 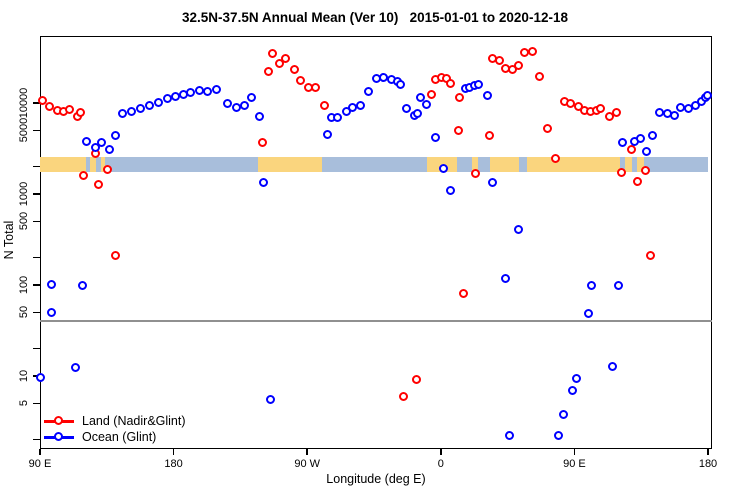 I want to click on x-tick-label: 90 W, so click(x=307, y=464).